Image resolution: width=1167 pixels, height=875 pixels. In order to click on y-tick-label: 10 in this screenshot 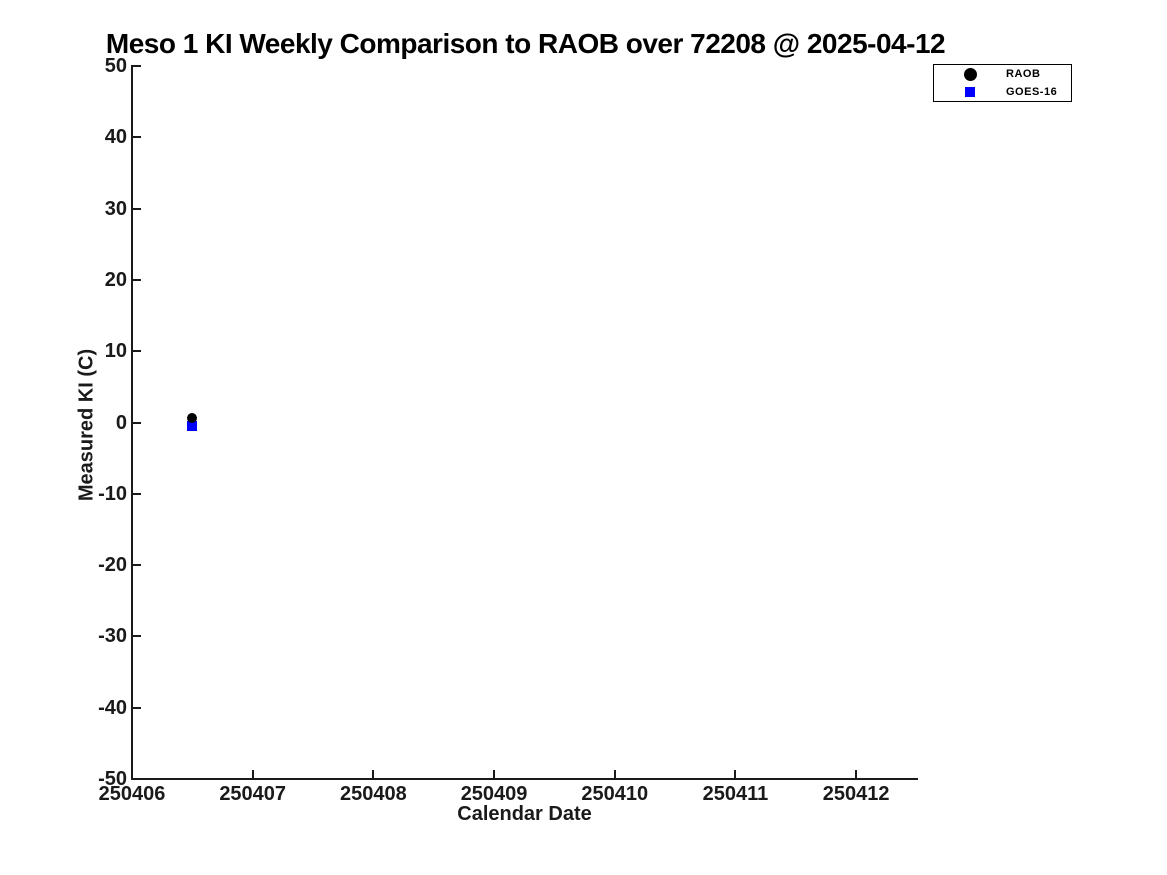, I will do `click(115, 351)`.